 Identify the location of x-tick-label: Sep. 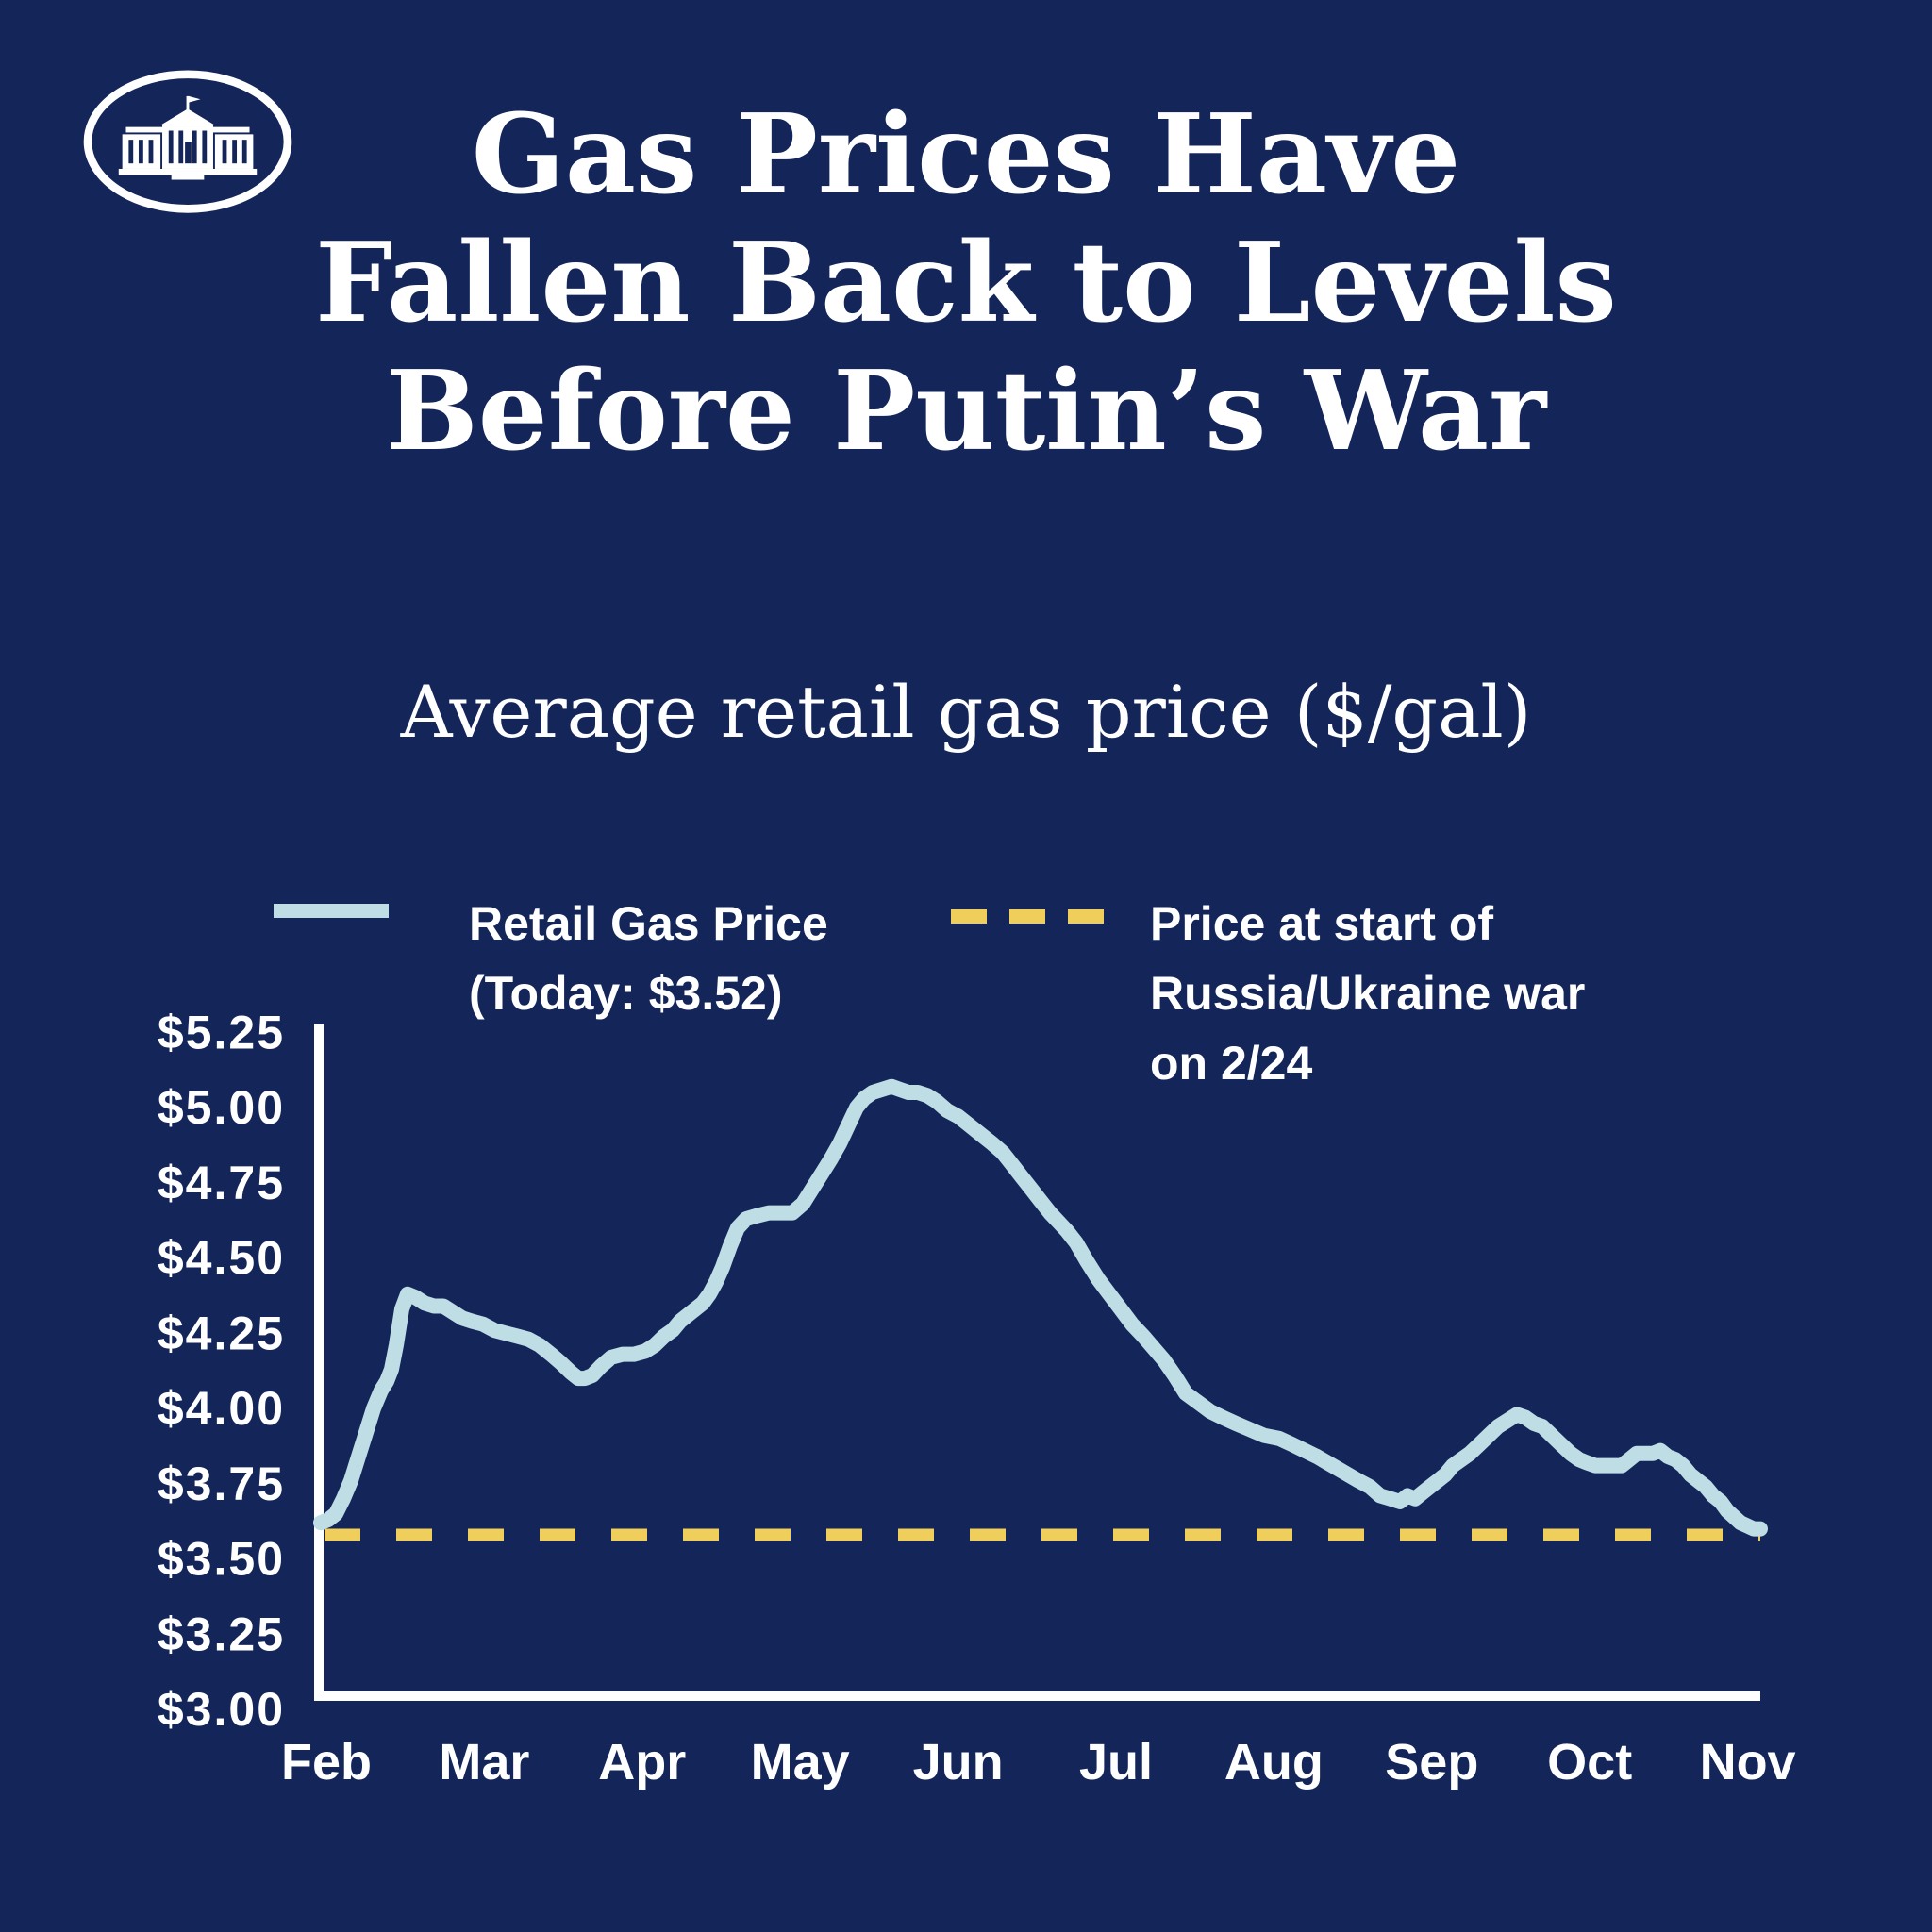
(1432, 1762).